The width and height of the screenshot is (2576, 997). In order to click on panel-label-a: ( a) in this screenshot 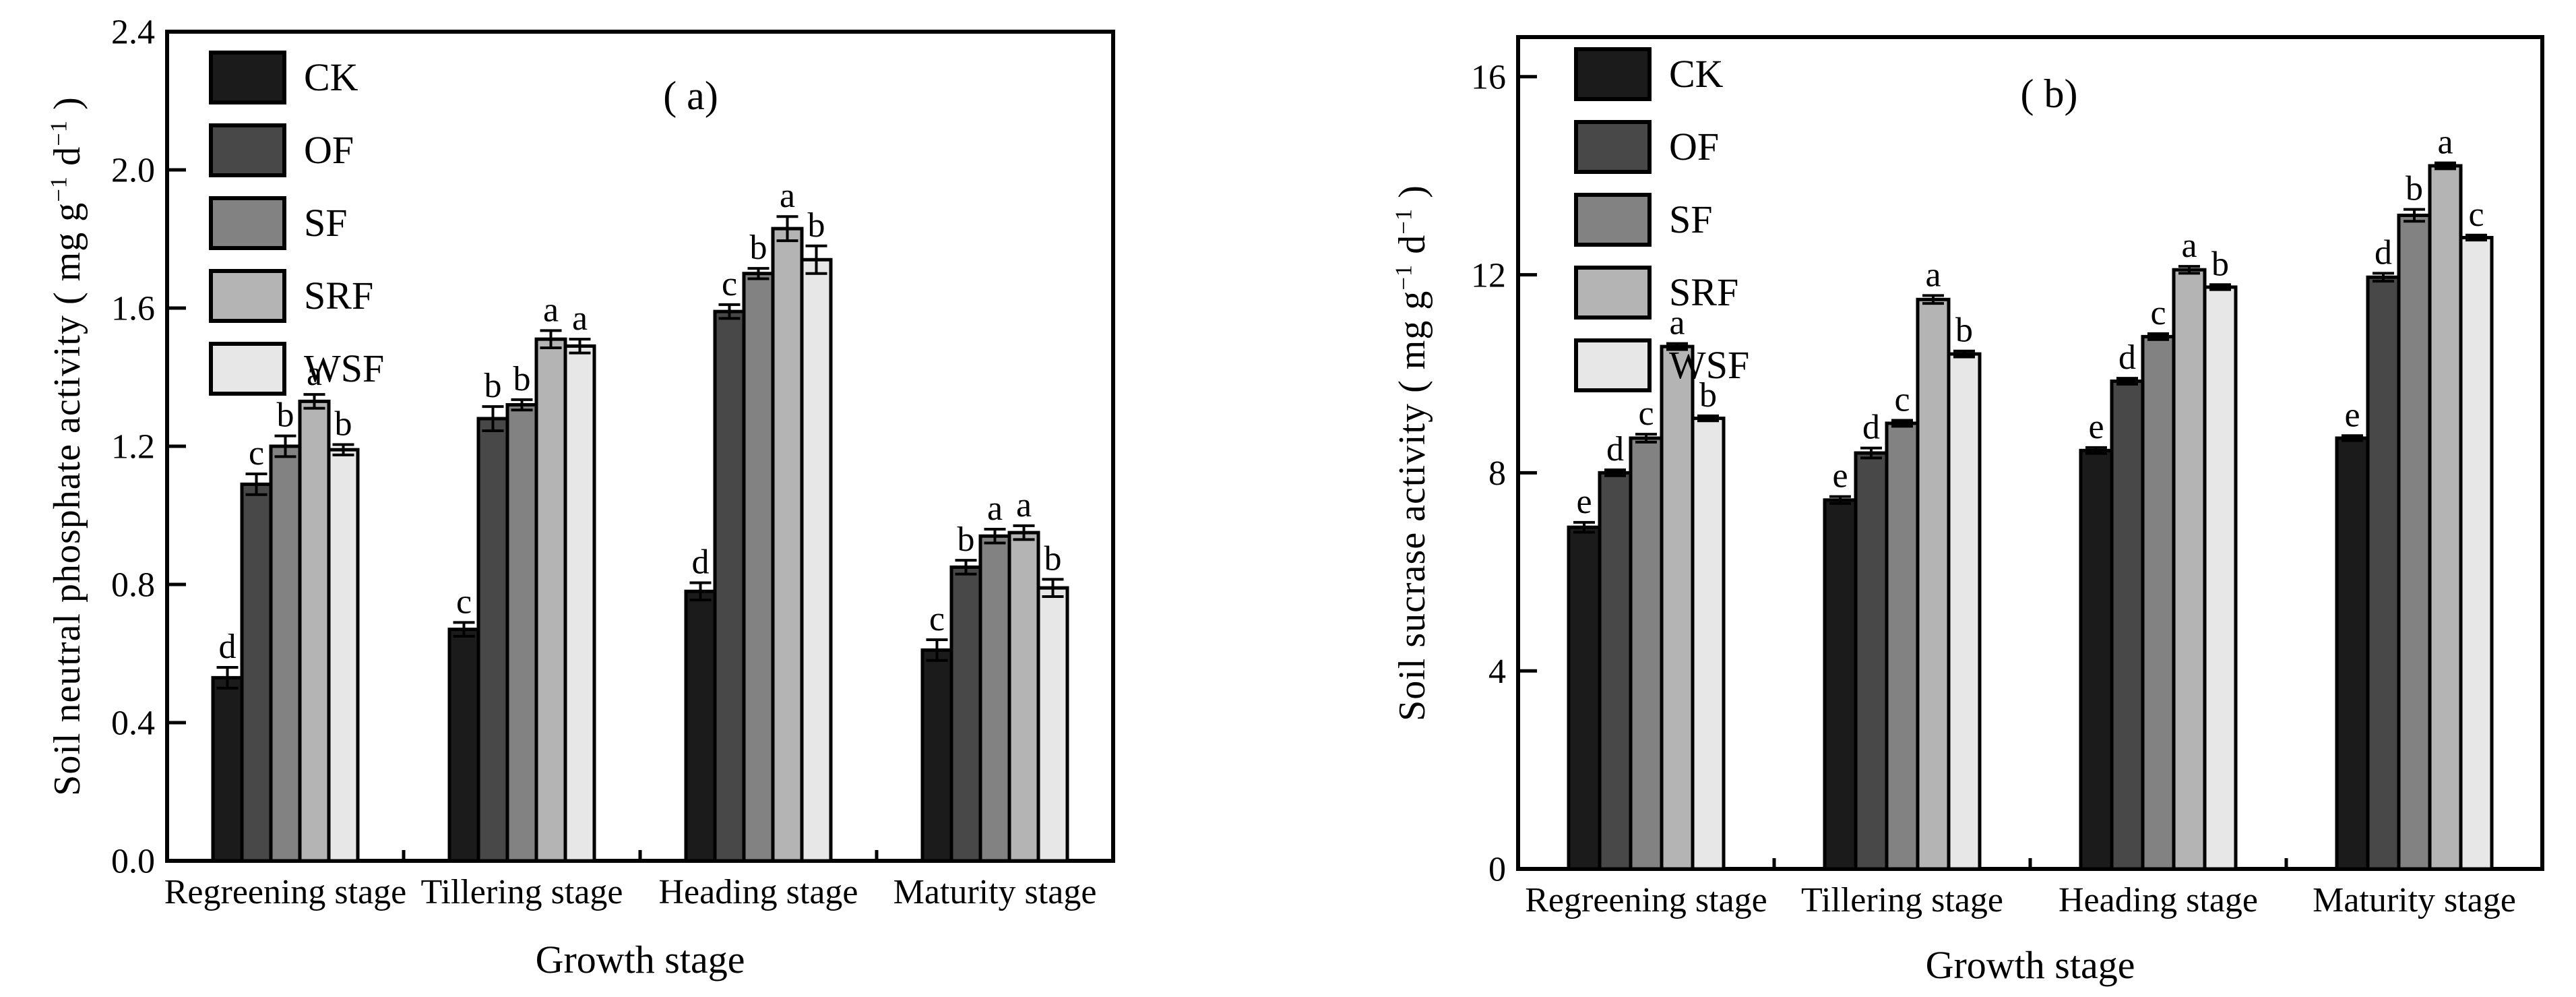, I will do `click(690, 95)`.